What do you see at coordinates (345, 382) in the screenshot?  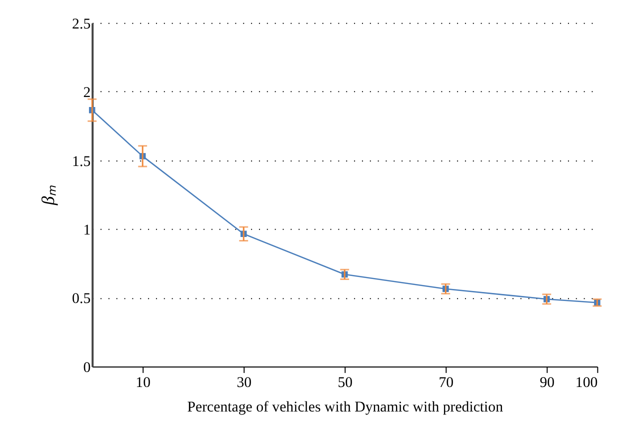 I see `x-tick-label: 50` at bounding box center [345, 382].